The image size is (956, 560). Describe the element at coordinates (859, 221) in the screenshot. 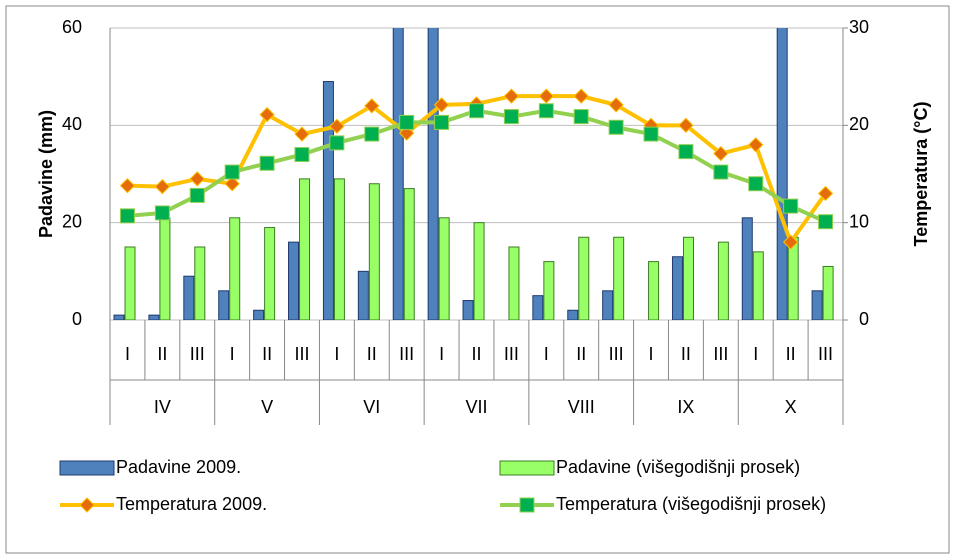

I see `y2-tick-label: 10` at that location.